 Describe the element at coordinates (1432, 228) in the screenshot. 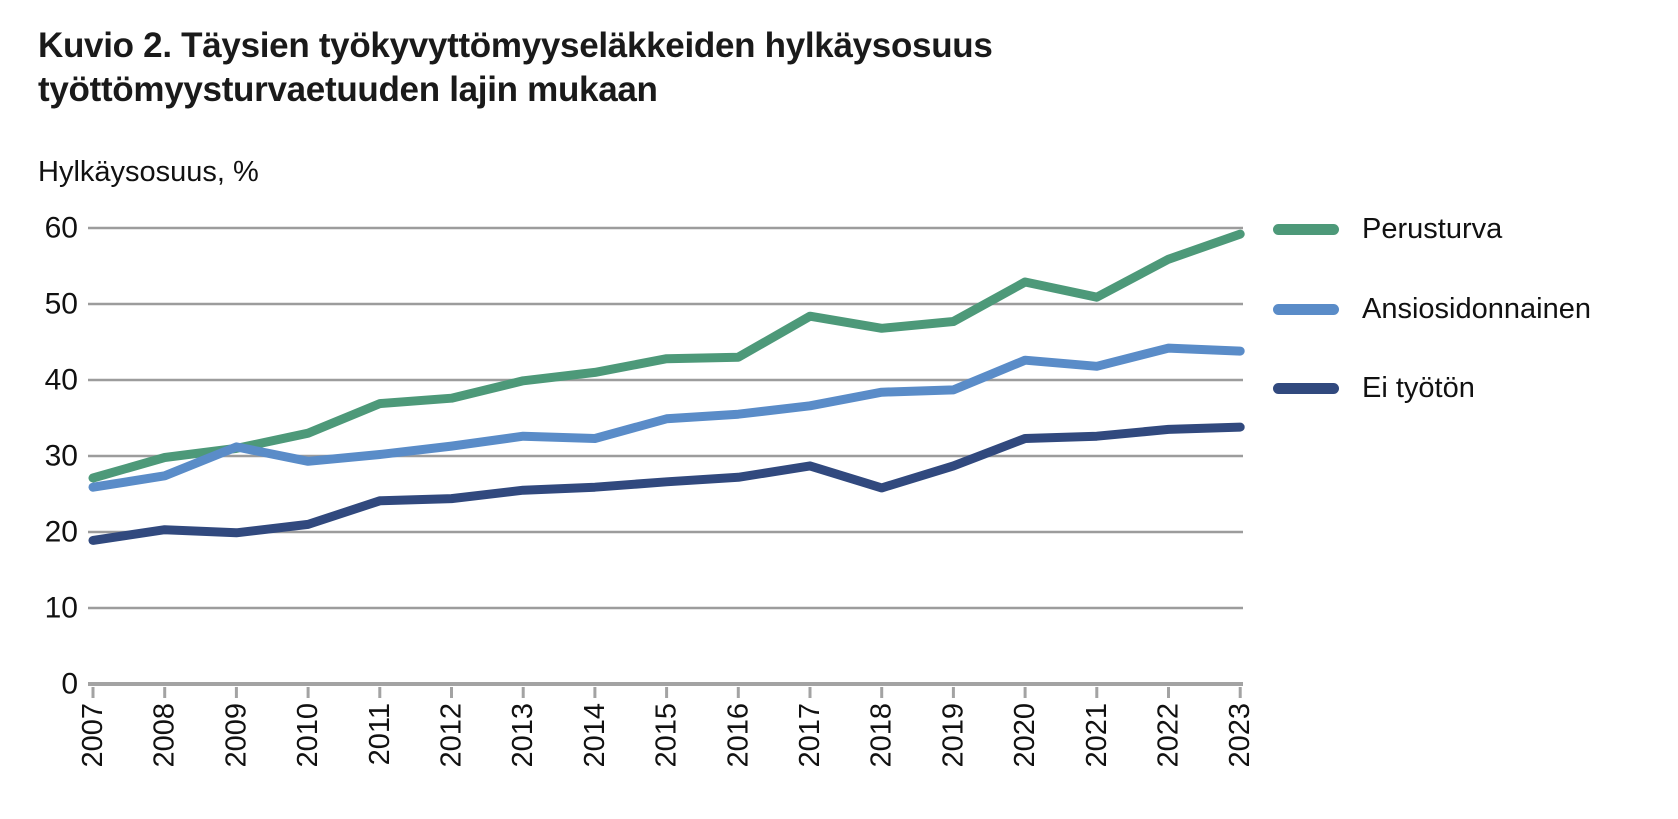

I see `legend-label-0: Perusturva` at that location.